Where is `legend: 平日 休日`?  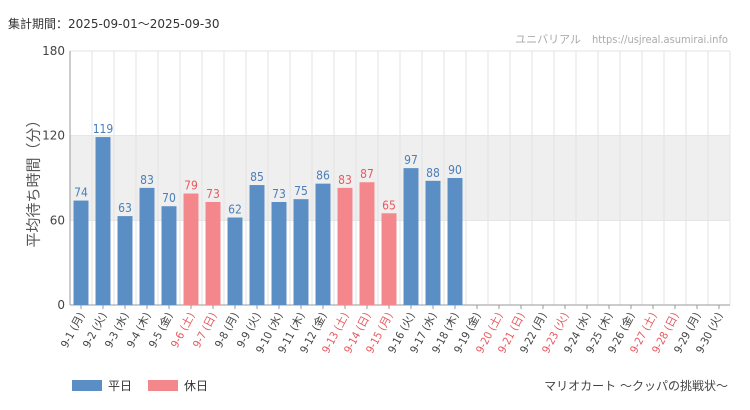
legend: 平日 休日 is located at coordinates (148, 385).